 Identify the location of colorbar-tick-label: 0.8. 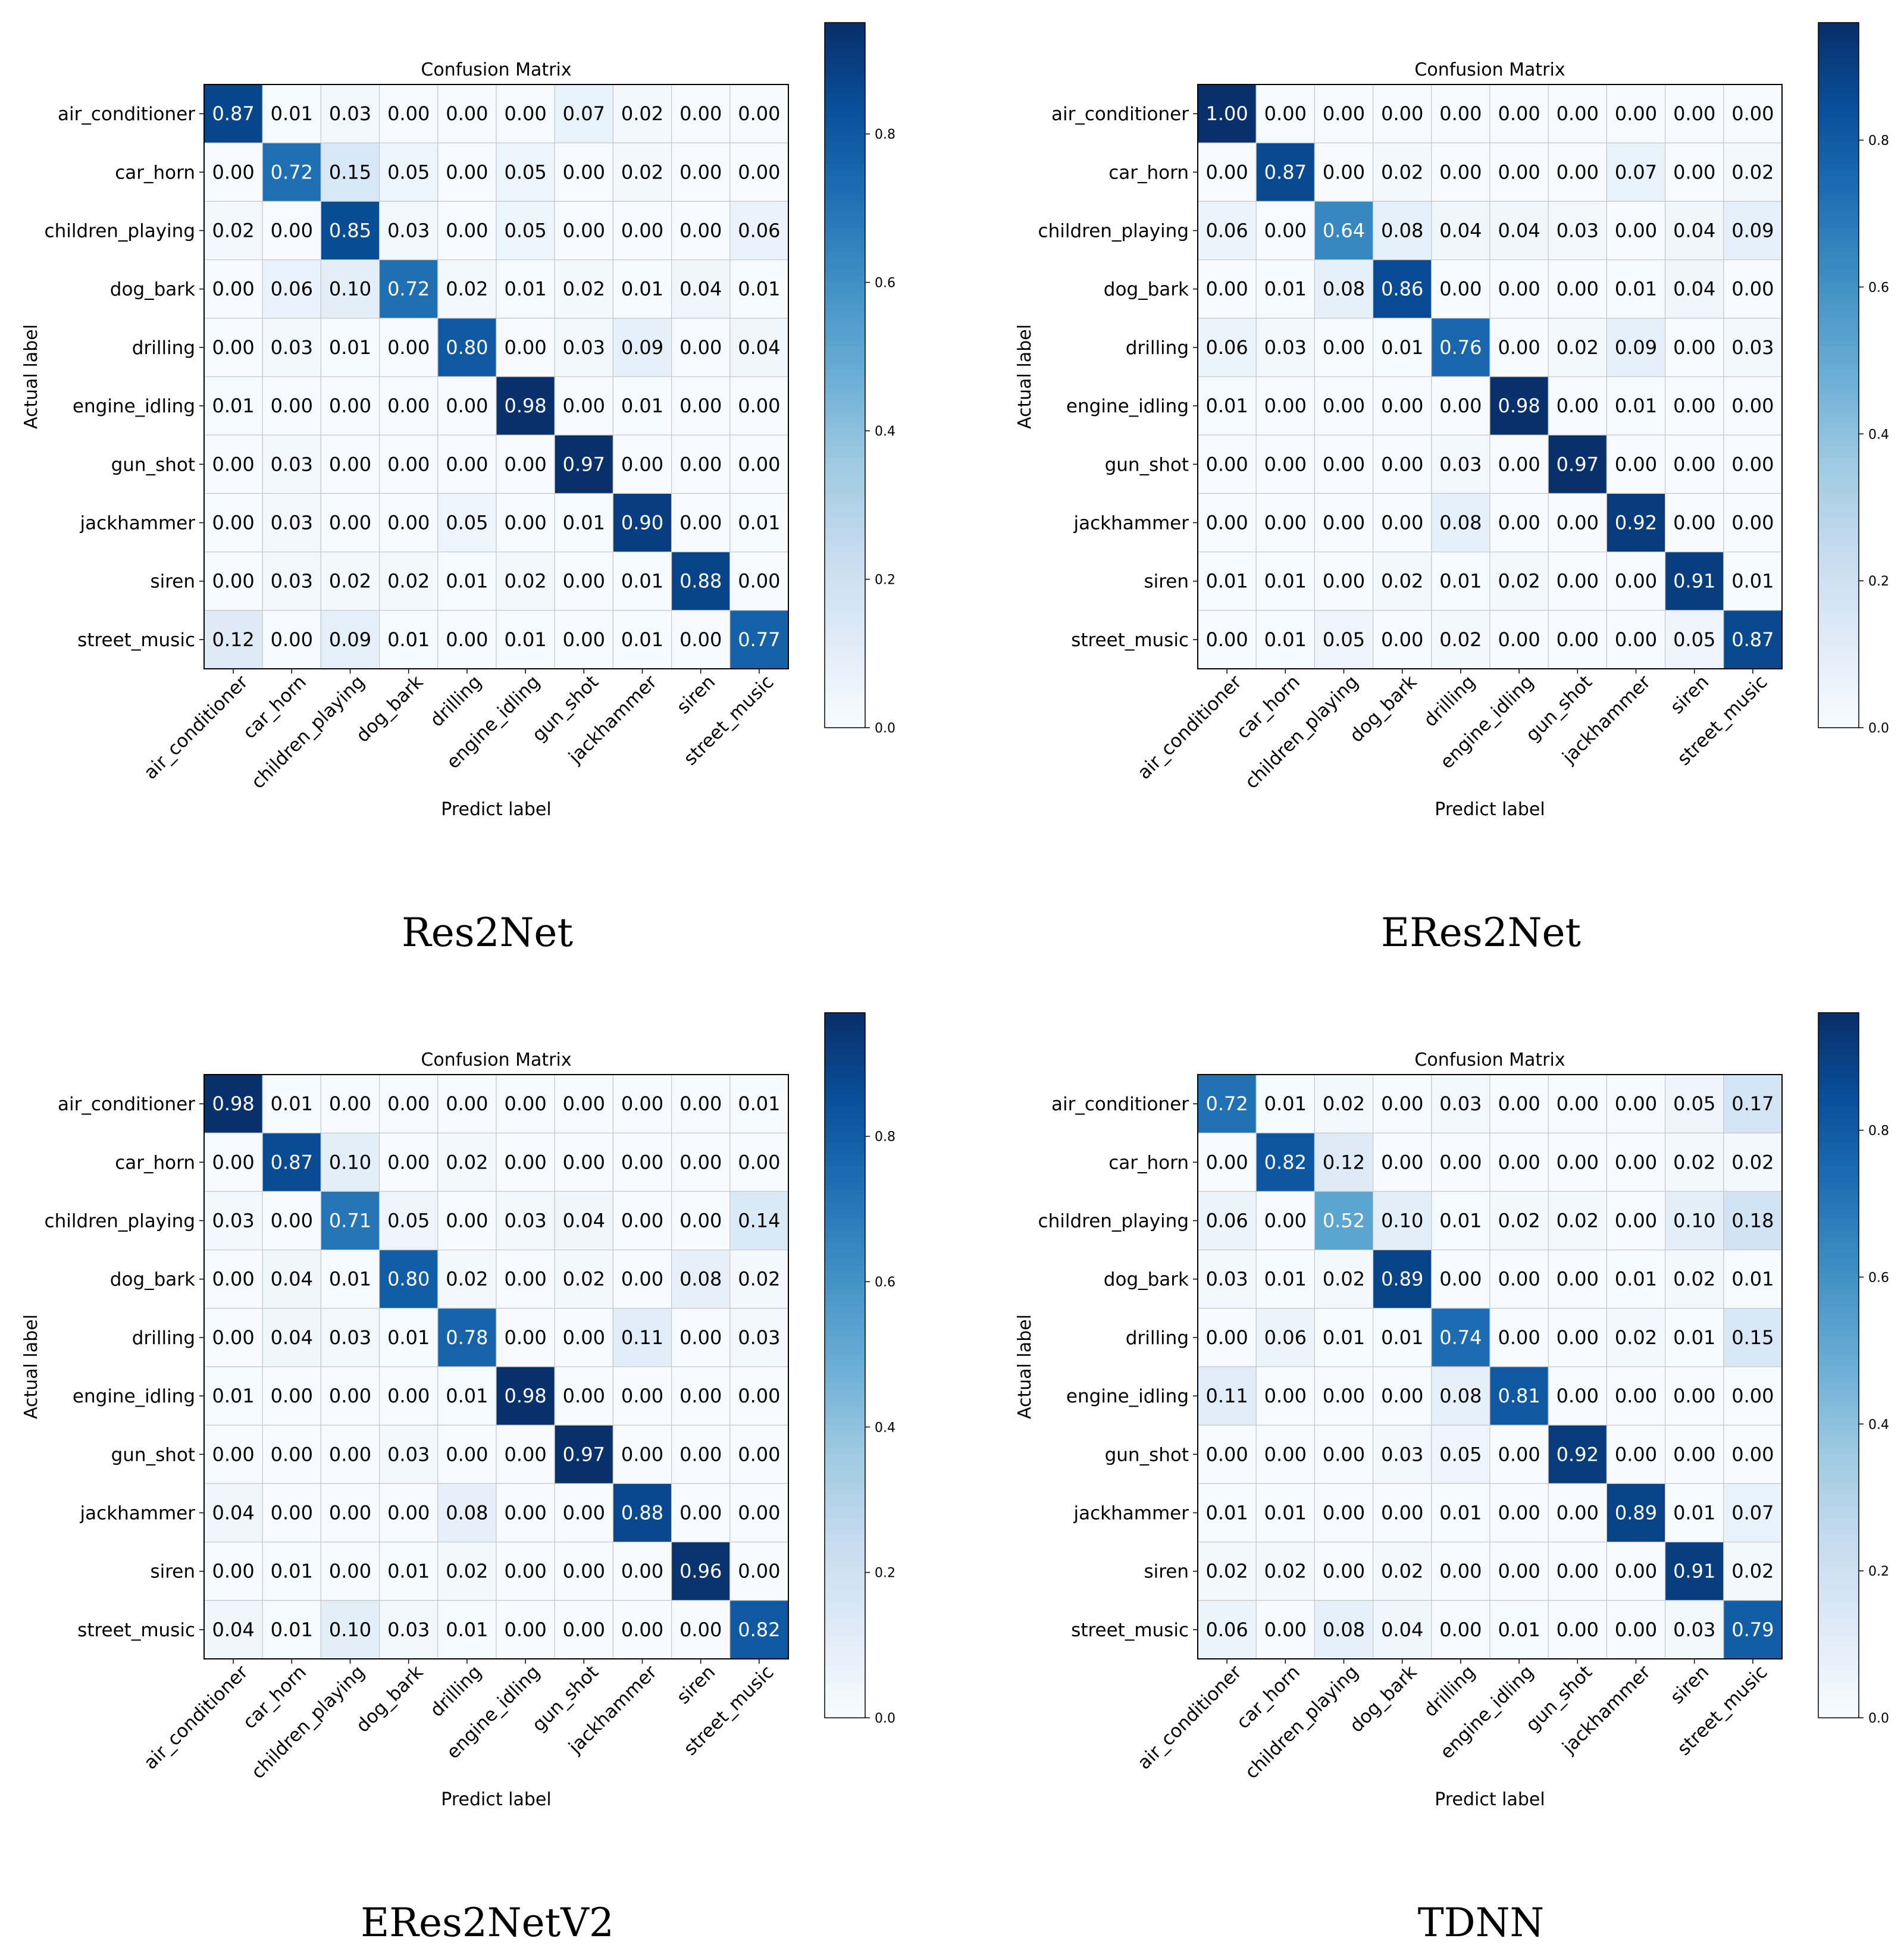
(1878, 141).